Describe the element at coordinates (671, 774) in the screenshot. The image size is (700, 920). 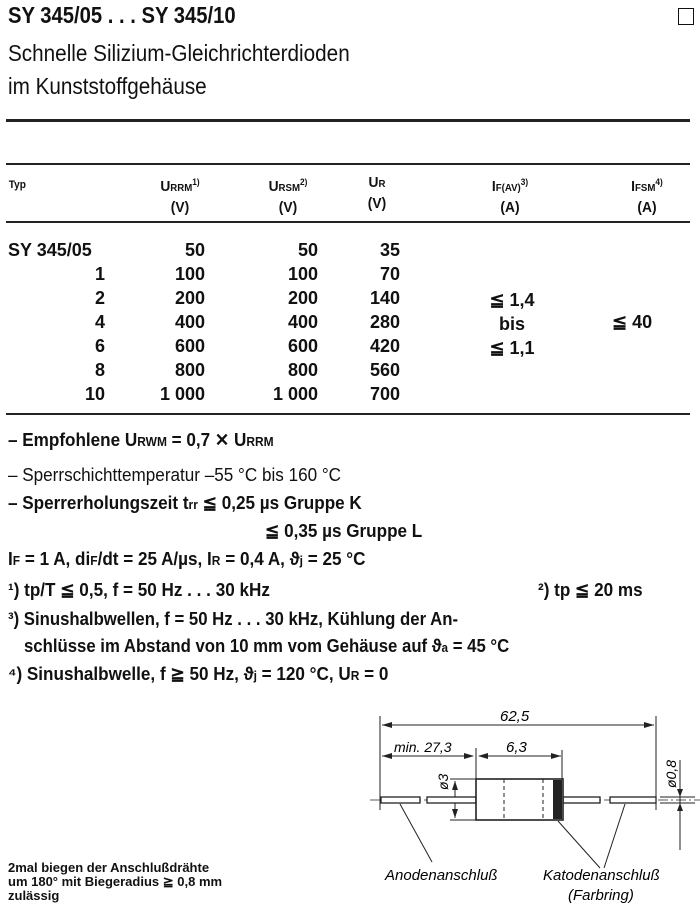
I see `dim-lead-diameter: ø0,8` at that location.